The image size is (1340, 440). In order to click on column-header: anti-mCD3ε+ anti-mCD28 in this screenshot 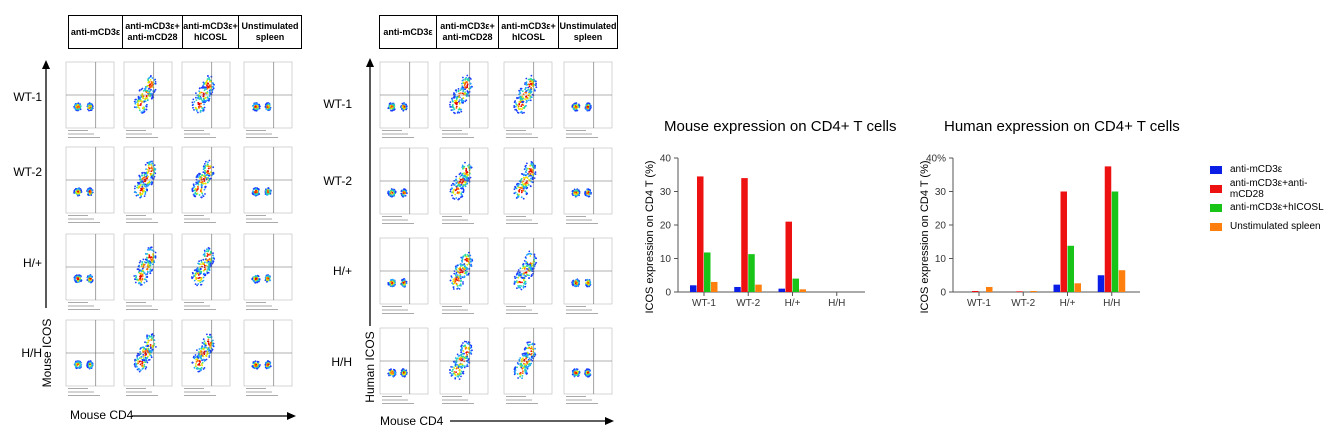, I will do `click(153, 32)`.